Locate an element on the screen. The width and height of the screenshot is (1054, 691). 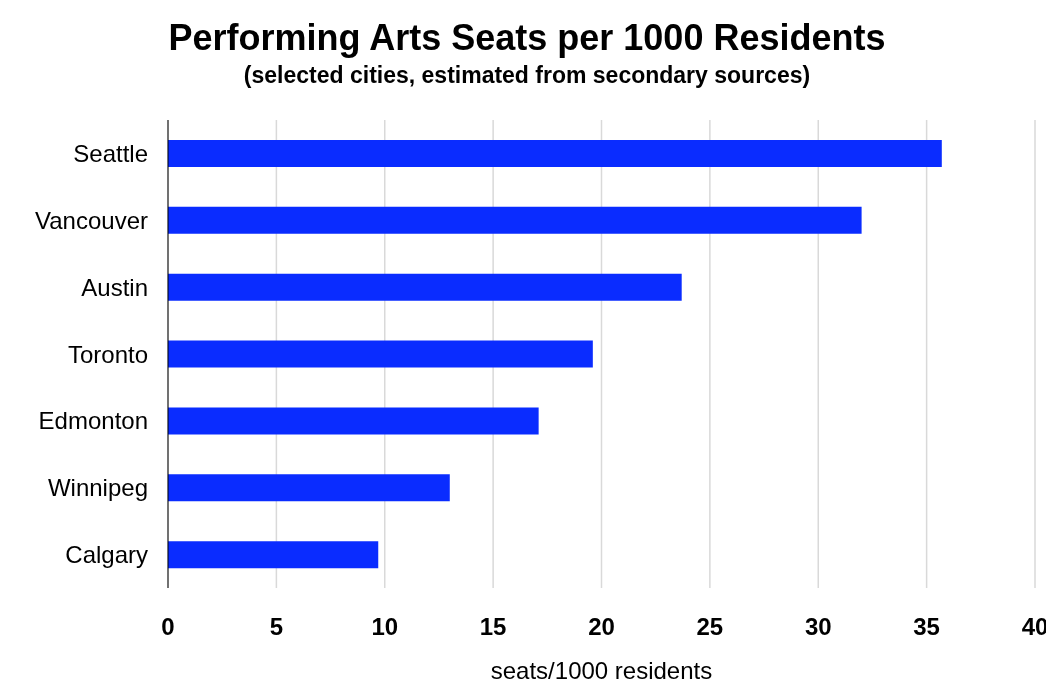
x-tick-label: 10 is located at coordinates (385, 627).